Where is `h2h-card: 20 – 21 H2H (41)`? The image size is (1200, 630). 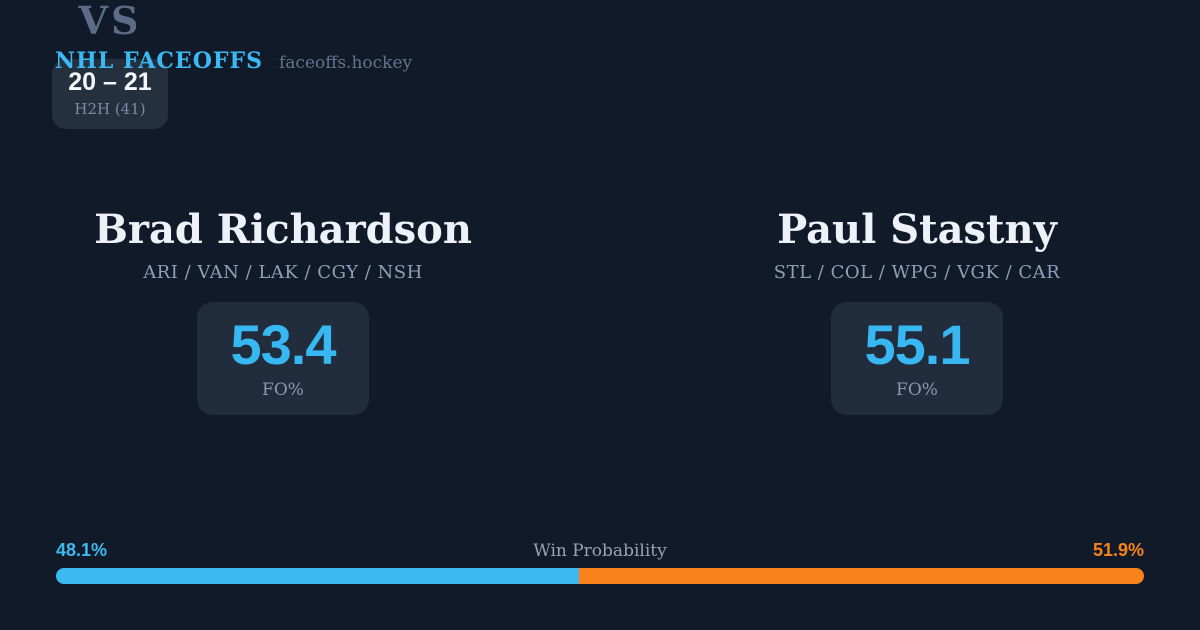
h2h-card: 20 – 21 H2H (41) is located at coordinates (110, 93).